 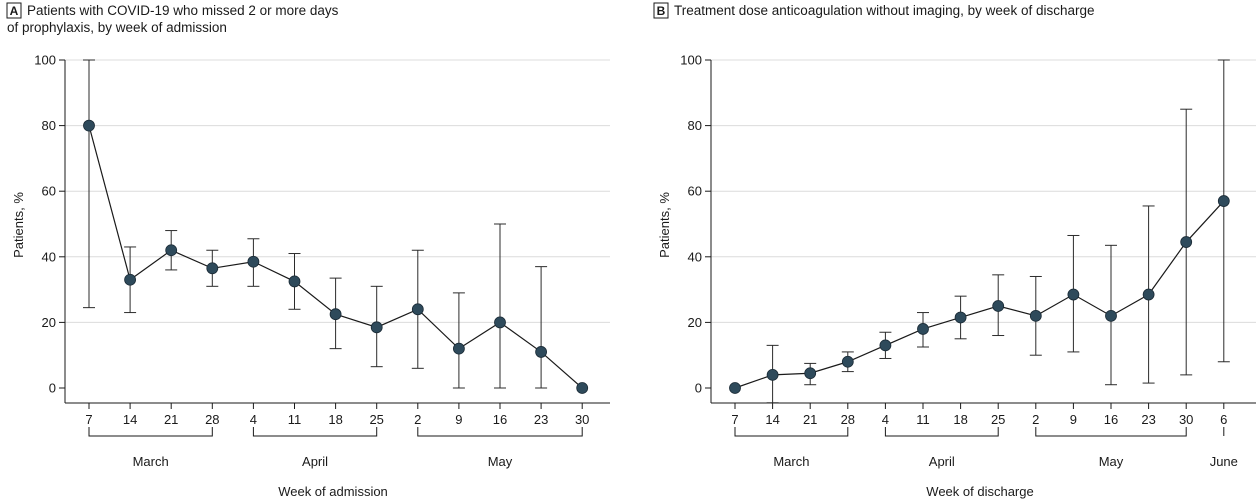 What do you see at coordinates (1186, 419) in the screenshot?
I see `panel-b-x-tick-label: 30` at bounding box center [1186, 419].